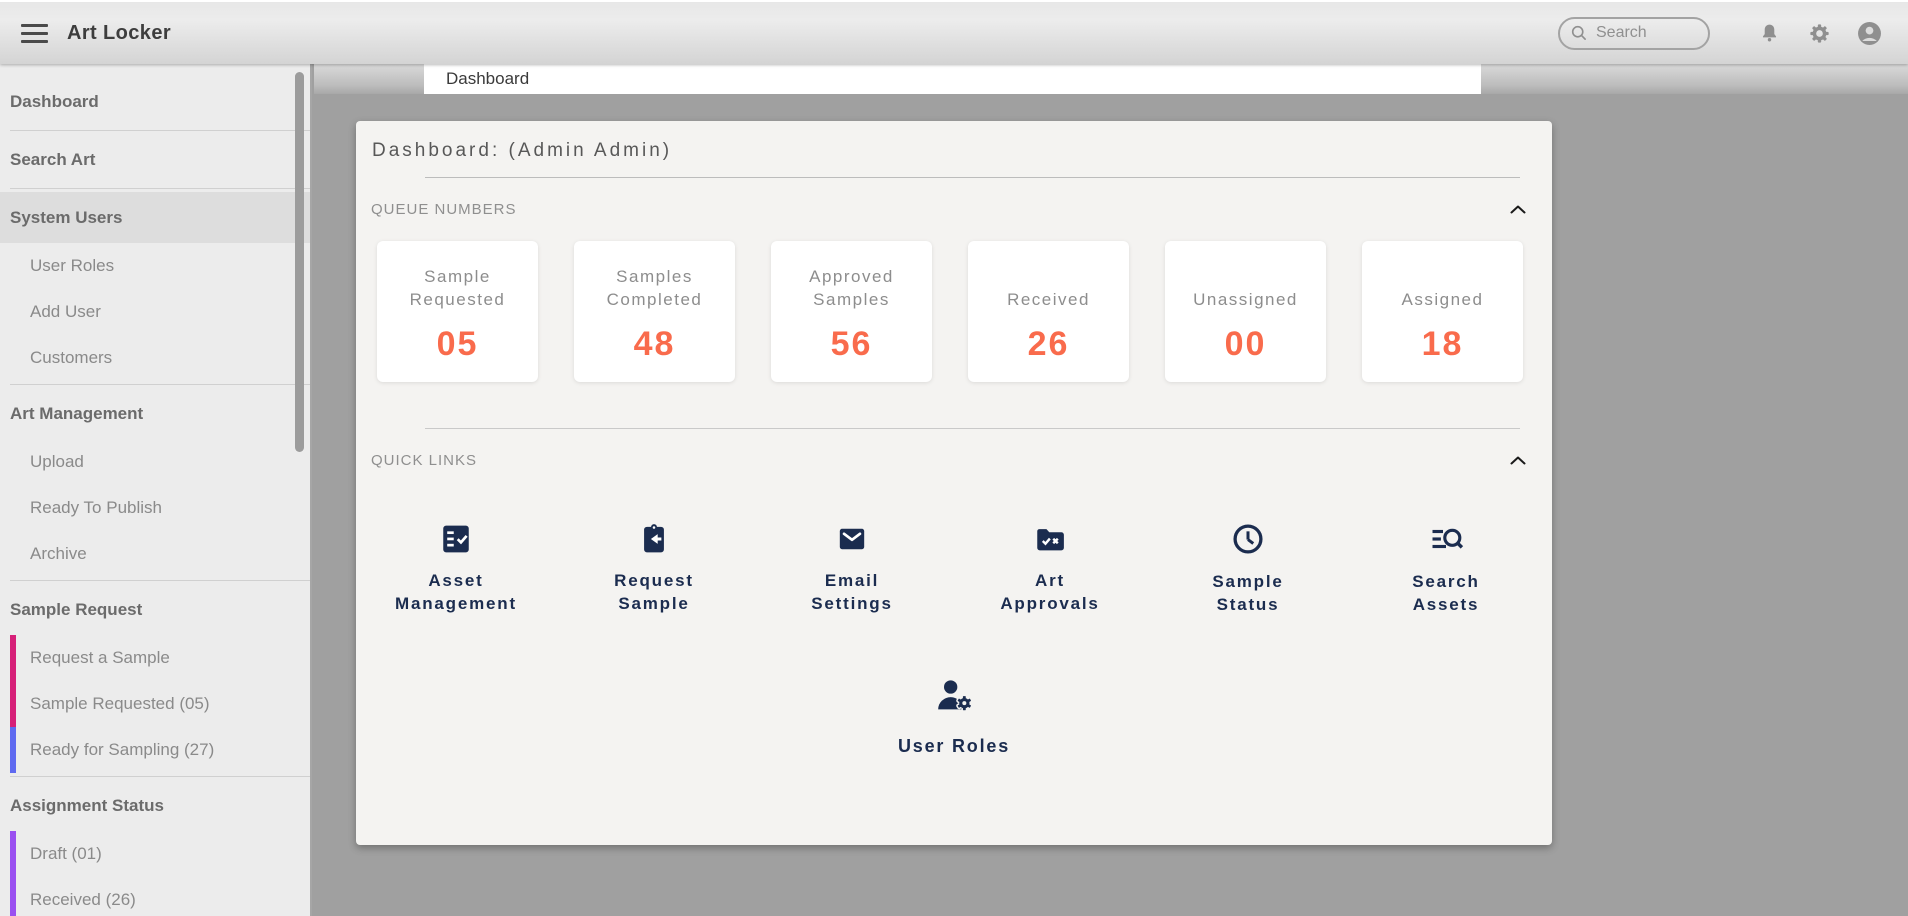  What do you see at coordinates (954, 717) in the screenshot?
I see `quick-link-user-roles: User Roles` at bounding box center [954, 717].